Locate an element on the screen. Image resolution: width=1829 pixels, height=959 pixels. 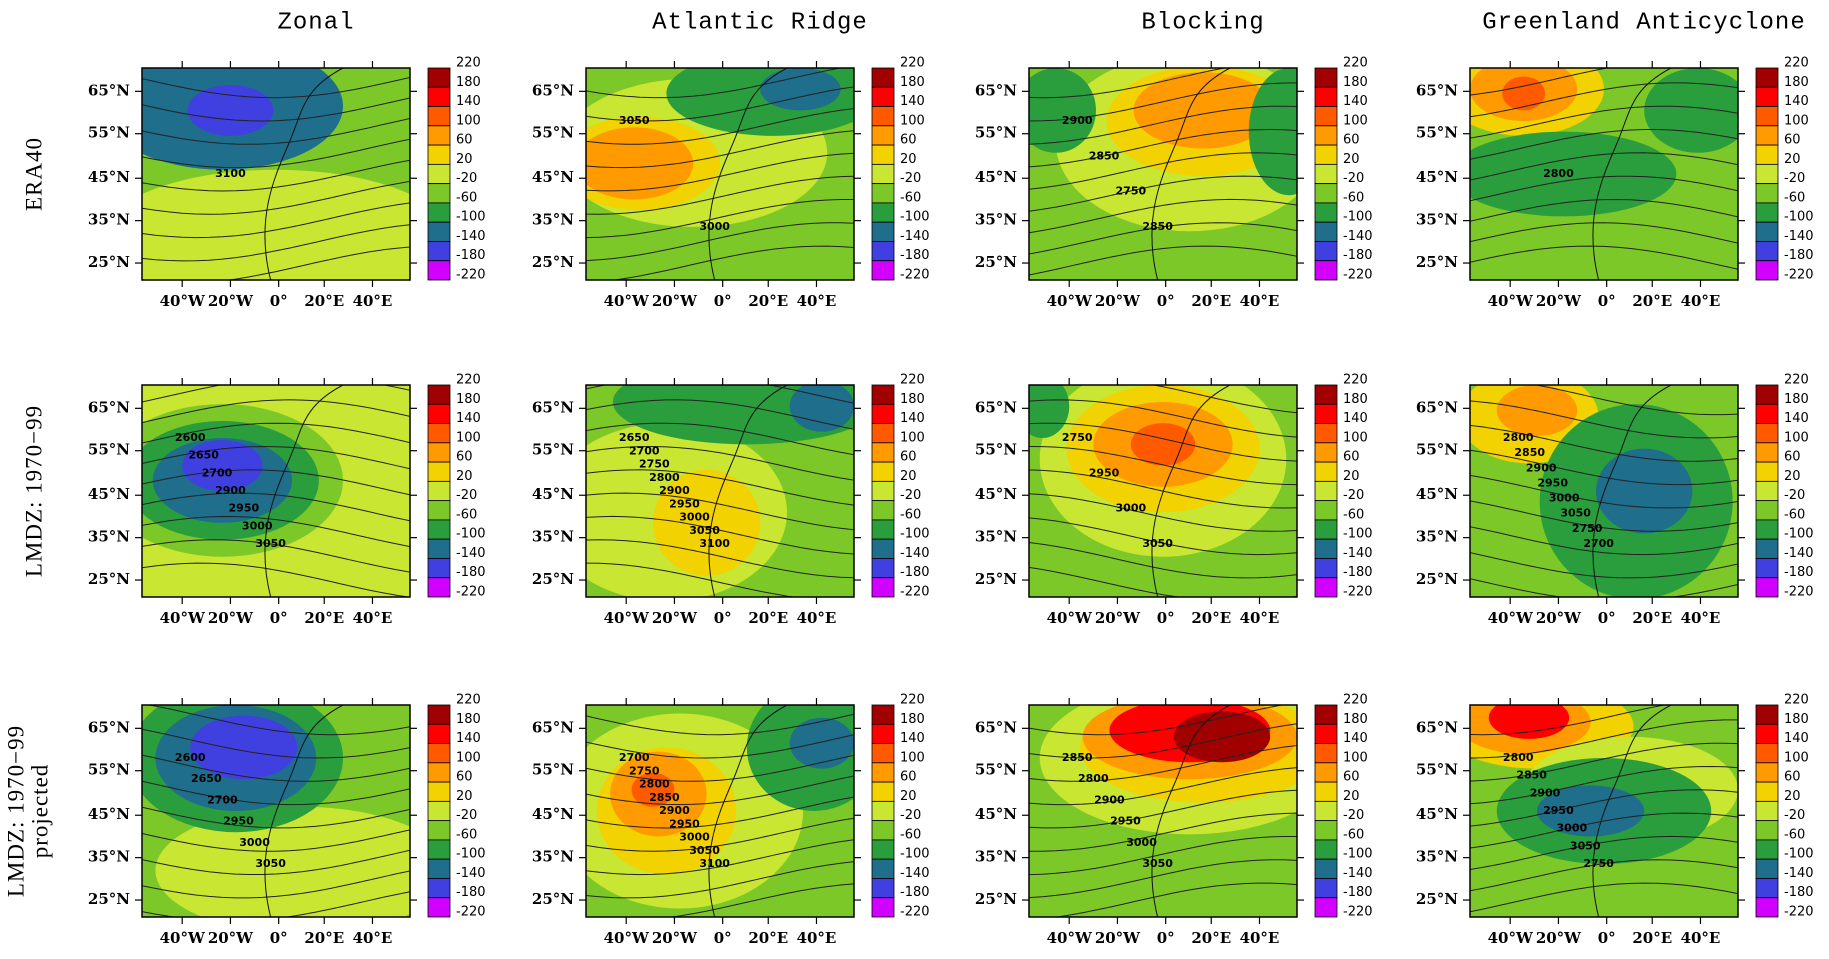
contour-label: 2650 is located at coordinates (203, 455).